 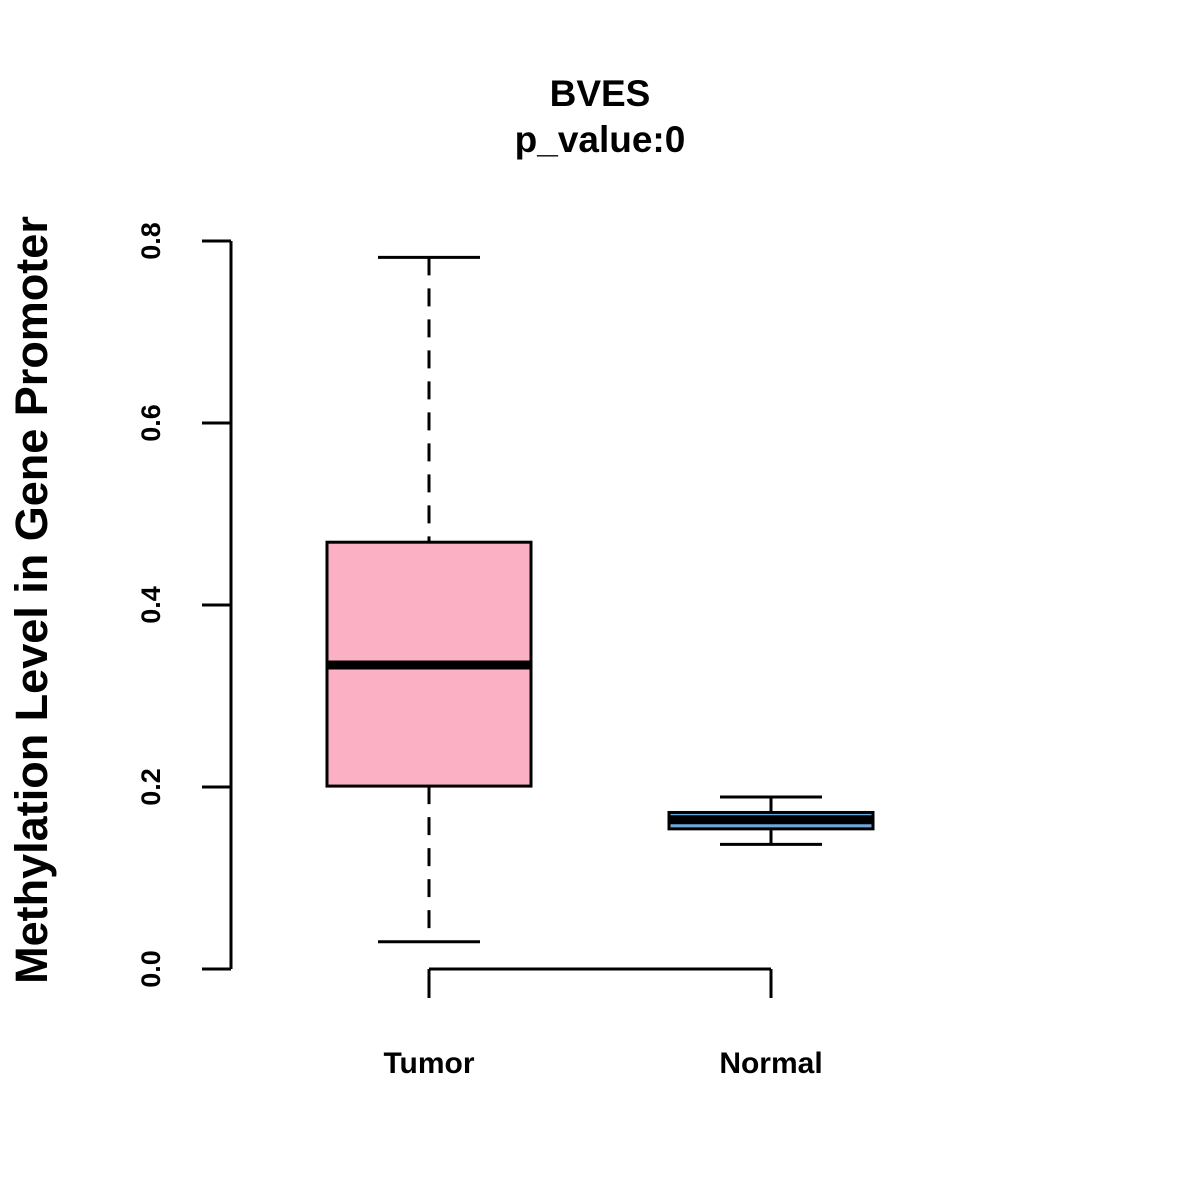 What do you see at coordinates (770, 1063) in the screenshot?
I see `x-tick-label-normal: Normal` at bounding box center [770, 1063].